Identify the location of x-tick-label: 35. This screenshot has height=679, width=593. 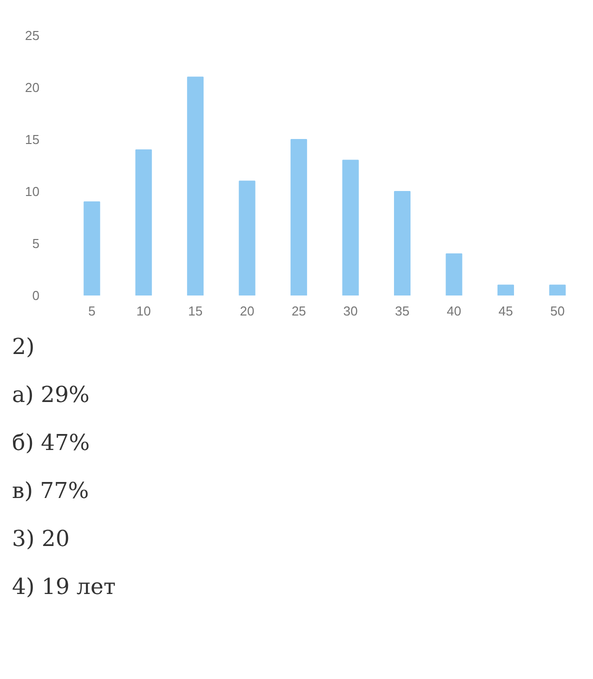
(402, 311).